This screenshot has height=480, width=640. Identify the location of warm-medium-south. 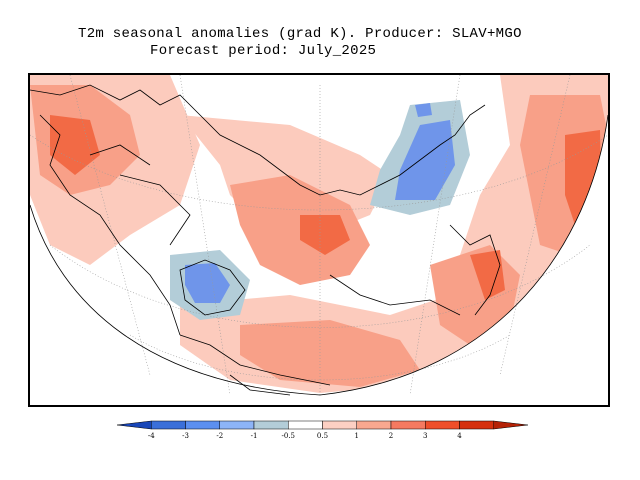
(330, 353).